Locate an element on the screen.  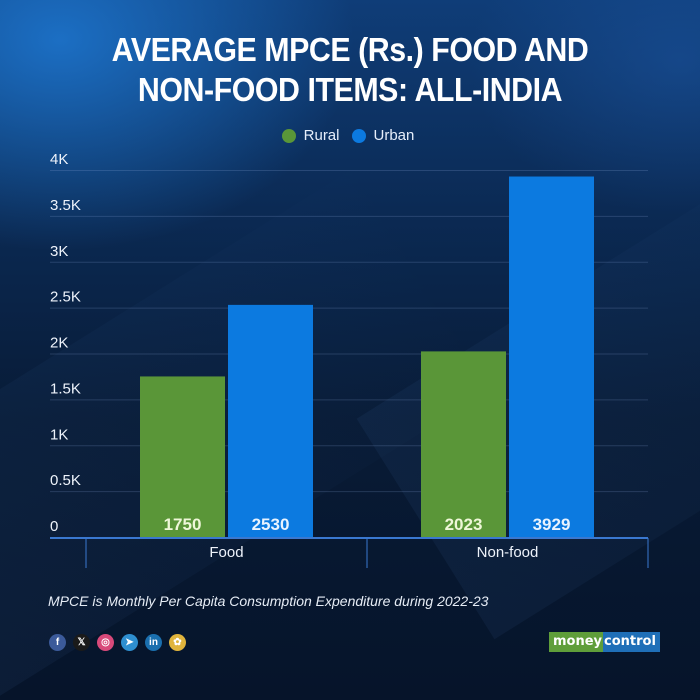
data-label: 3929 is located at coordinates (552, 524).